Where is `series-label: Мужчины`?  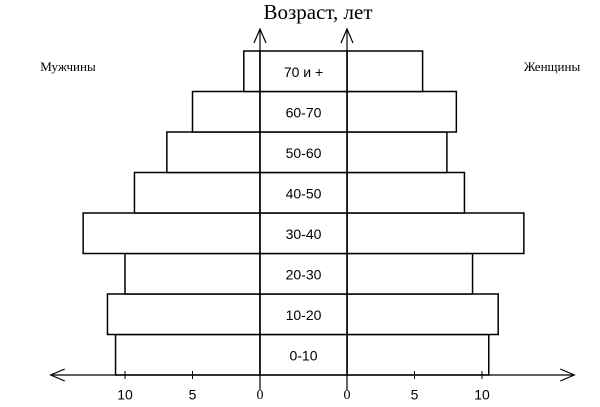 series-label: Мужчины is located at coordinates (68, 66).